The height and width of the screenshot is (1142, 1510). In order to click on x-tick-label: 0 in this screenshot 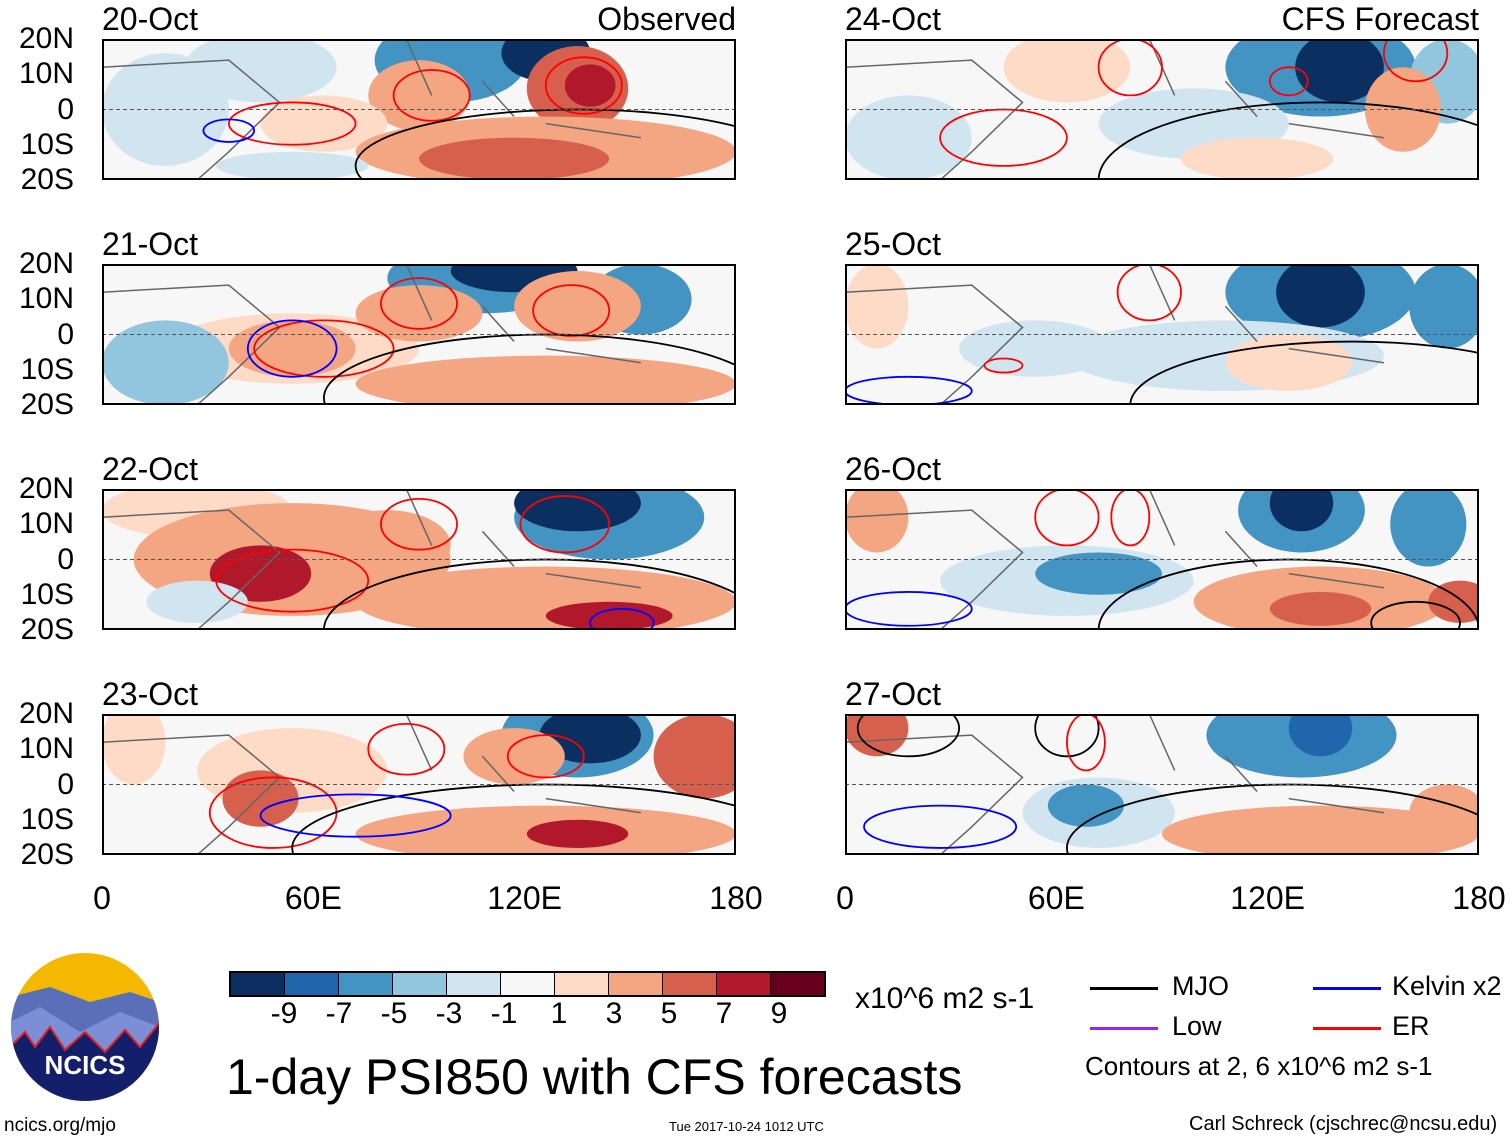, I will do `click(102, 898)`.